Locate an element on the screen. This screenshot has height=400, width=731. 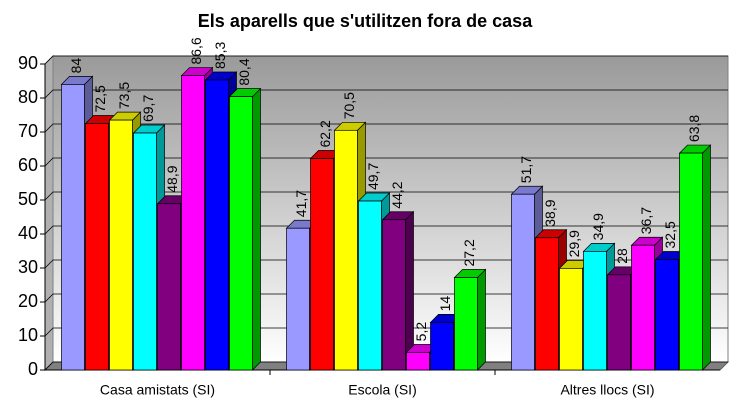
value-label: 38,9 is located at coordinates (550, 212).